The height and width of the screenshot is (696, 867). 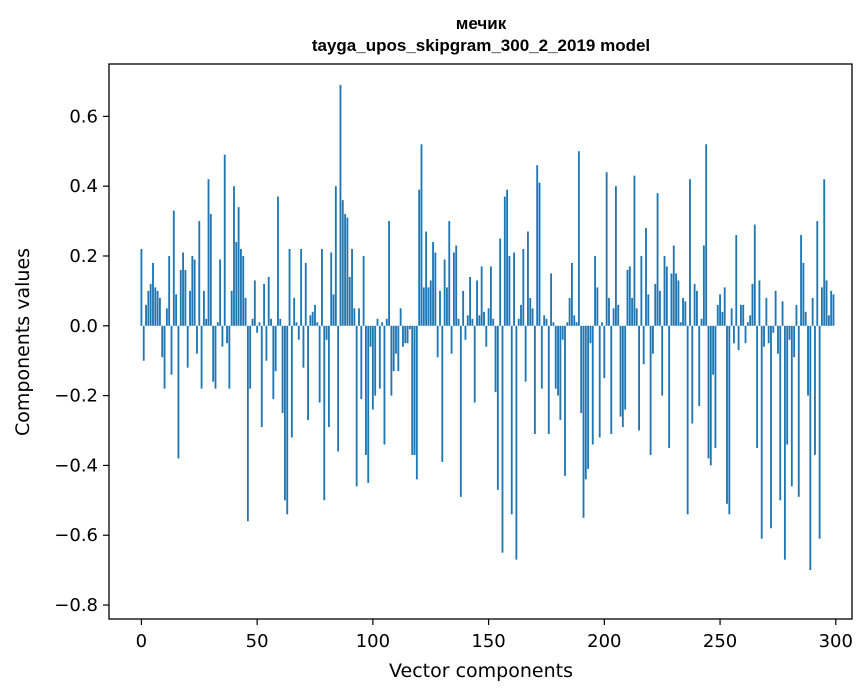 What do you see at coordinates (488, 641) in the screenshot?
I see `x-tick-label: 150` at bounding box center [488, 641].